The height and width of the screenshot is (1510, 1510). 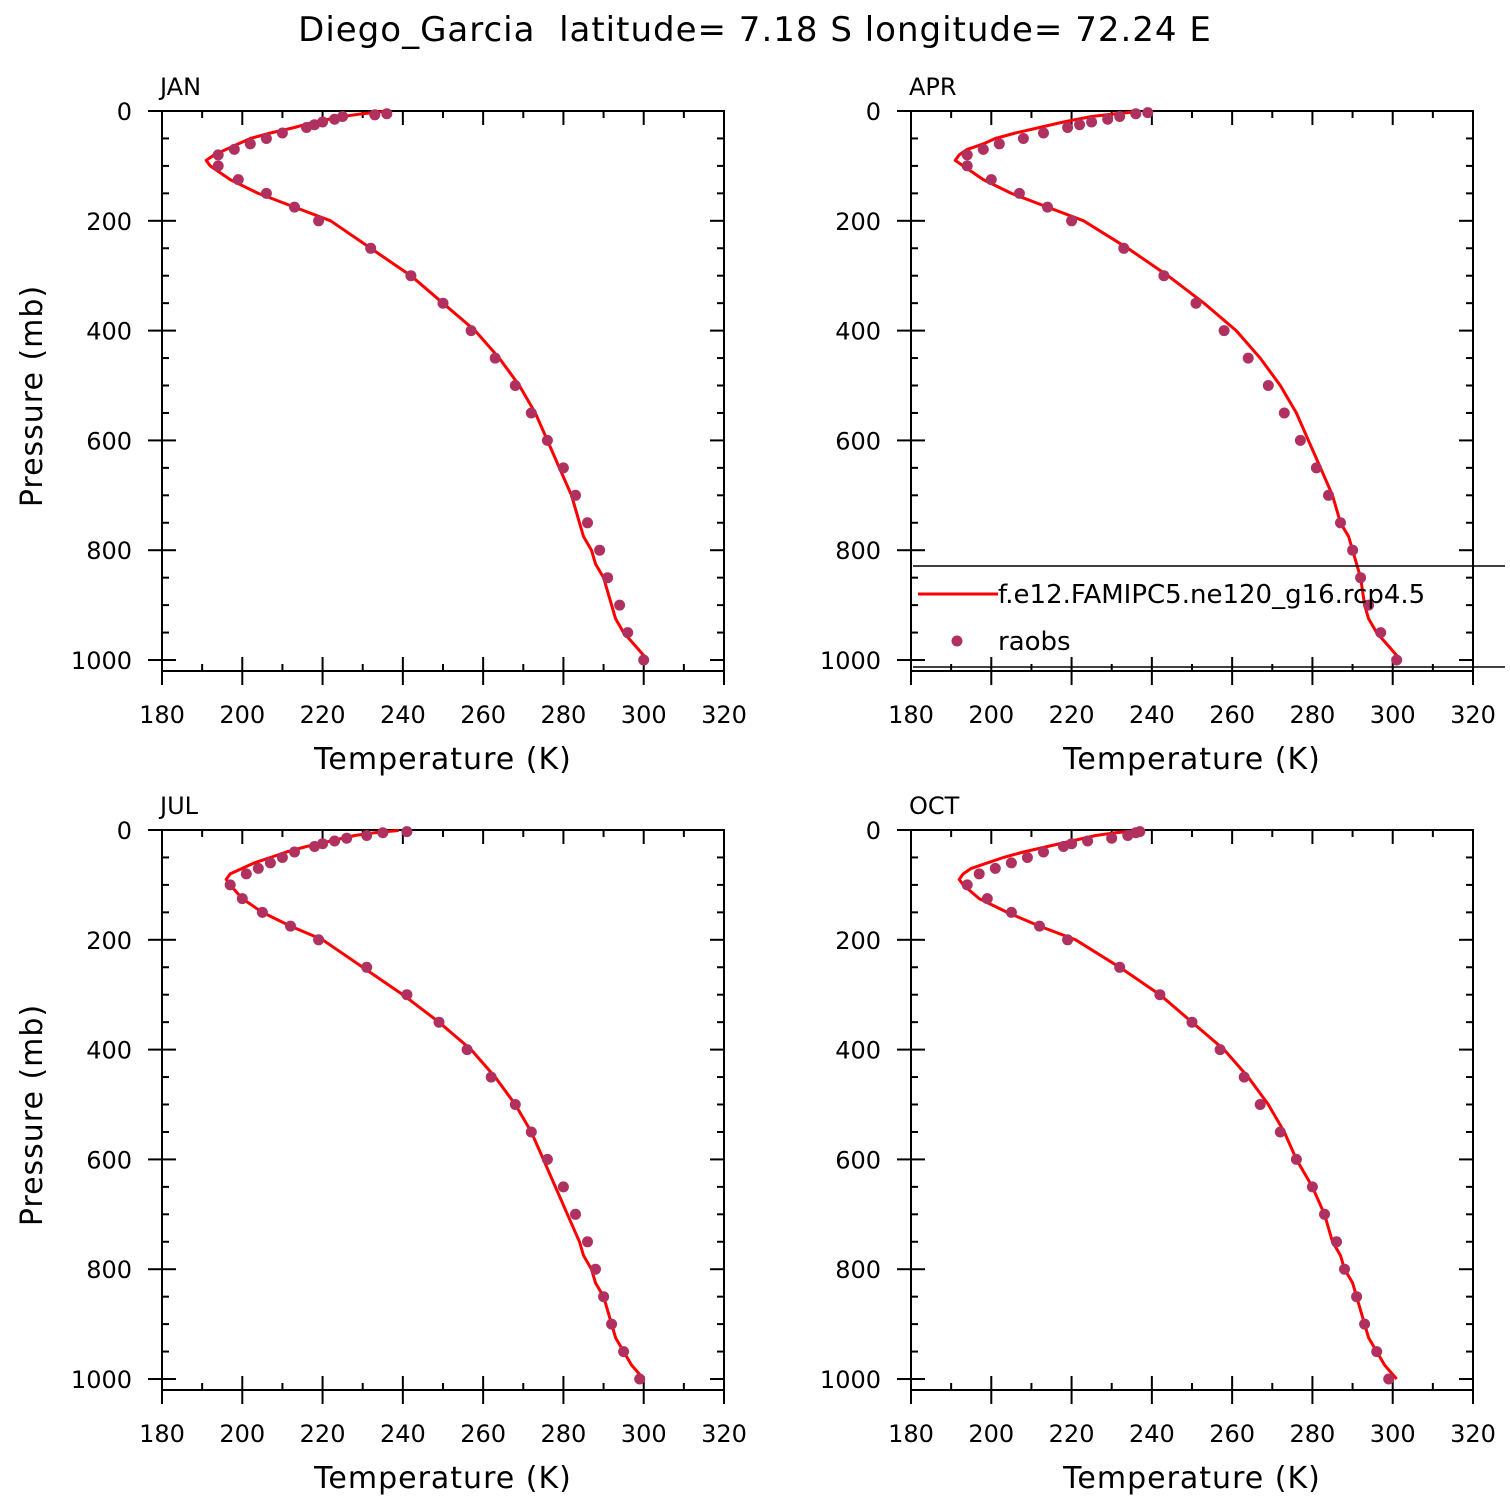 I want to click on y-tick-label: 600, so click(x=109, y=441).